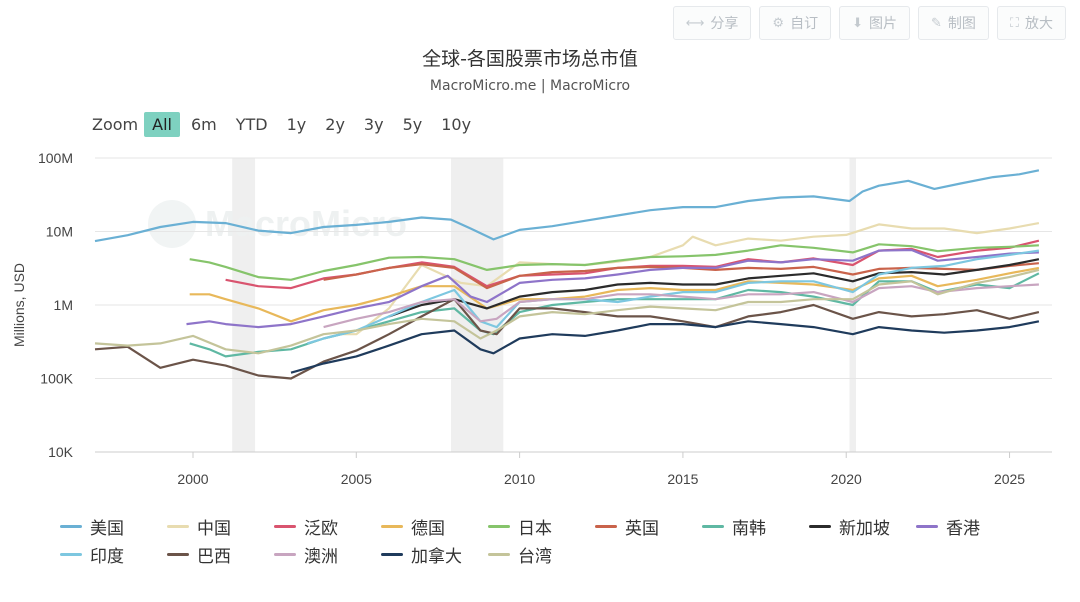  Describe the element at coordinates (56, 379) in the screenshot. I see `y-tick-label: 100K` at that location.